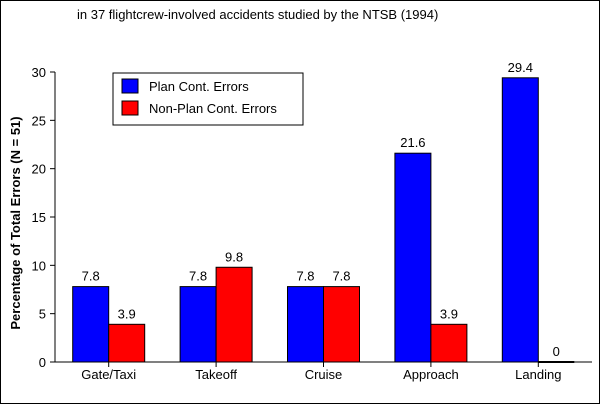 This screenshot has width=600, height=404. I want to click on y-tick-label: 30, so click(39, 72).